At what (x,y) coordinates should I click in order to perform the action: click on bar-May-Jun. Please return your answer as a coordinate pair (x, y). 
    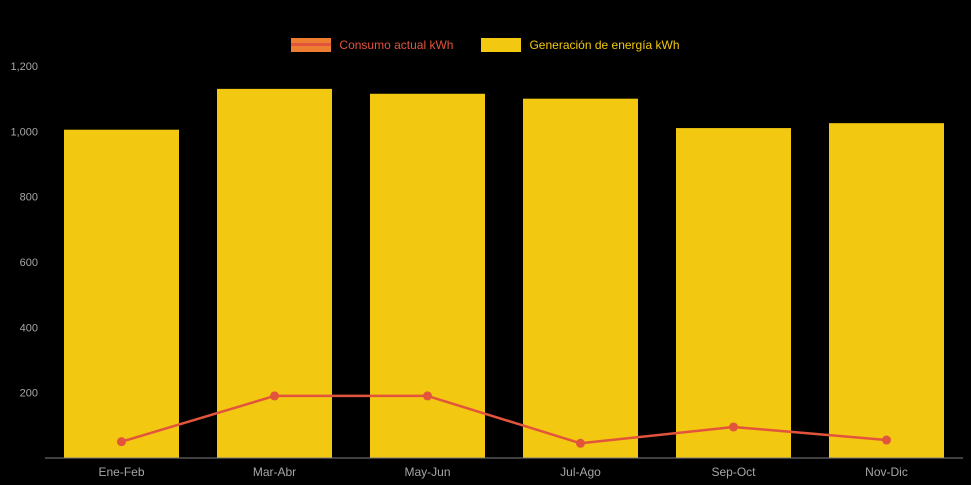
    Looking at the image, I should click on (427, 276).